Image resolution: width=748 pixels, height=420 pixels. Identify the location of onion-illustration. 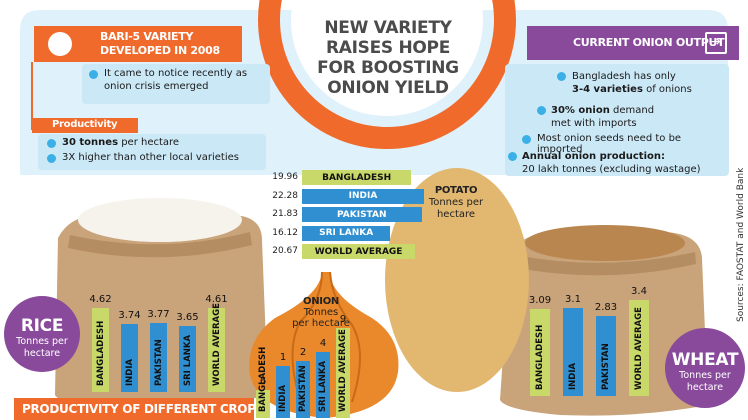
(324, 344).